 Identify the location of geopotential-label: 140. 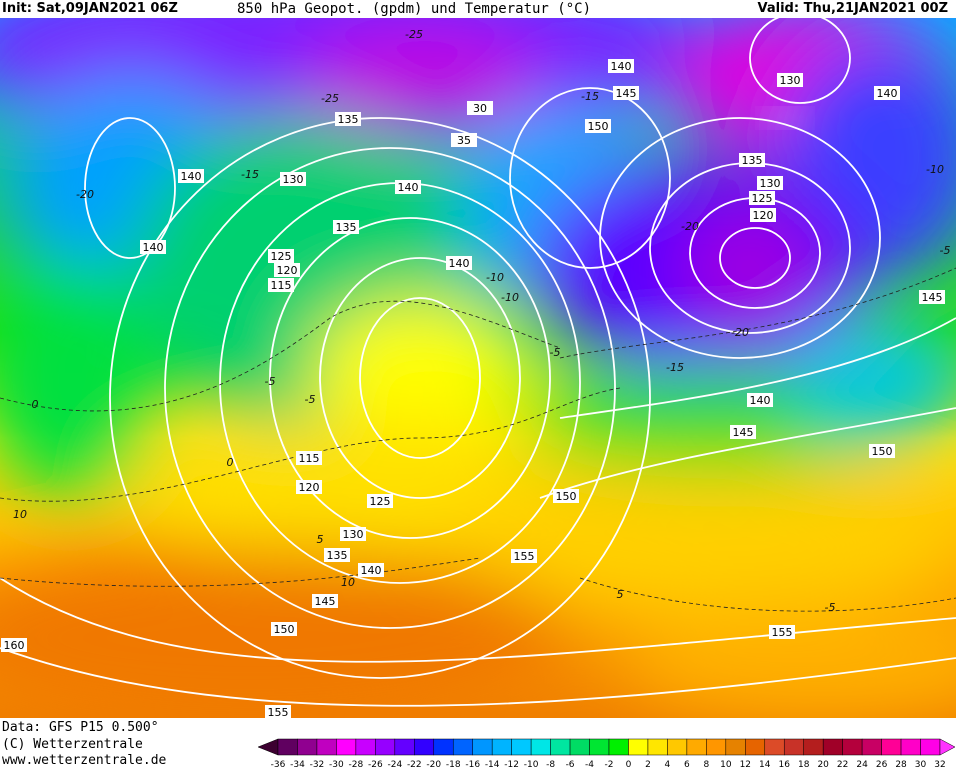
(887, 93).